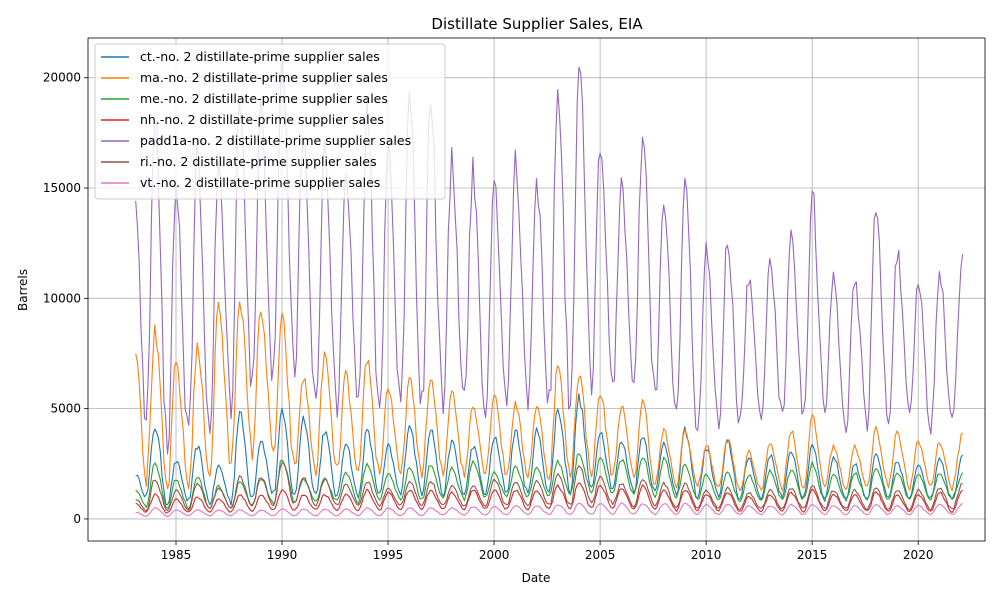 This screenshot has height=600, width=1000. I want to click on x-tick-label: 1985, so click(176, 555).